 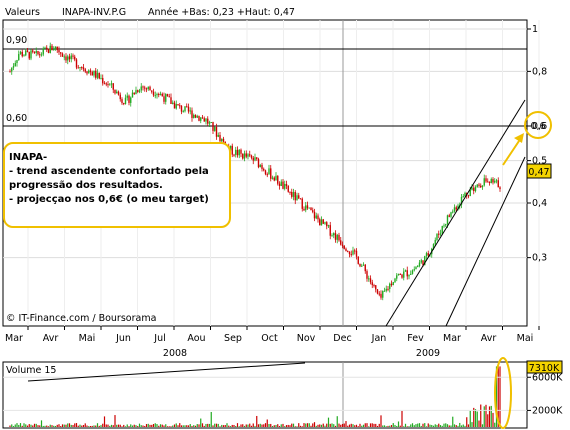 What do you see at coordinates (547, 410) in the screenshot?
I see `volume-tick-label: 2000K` at bounding box center [547, 410].